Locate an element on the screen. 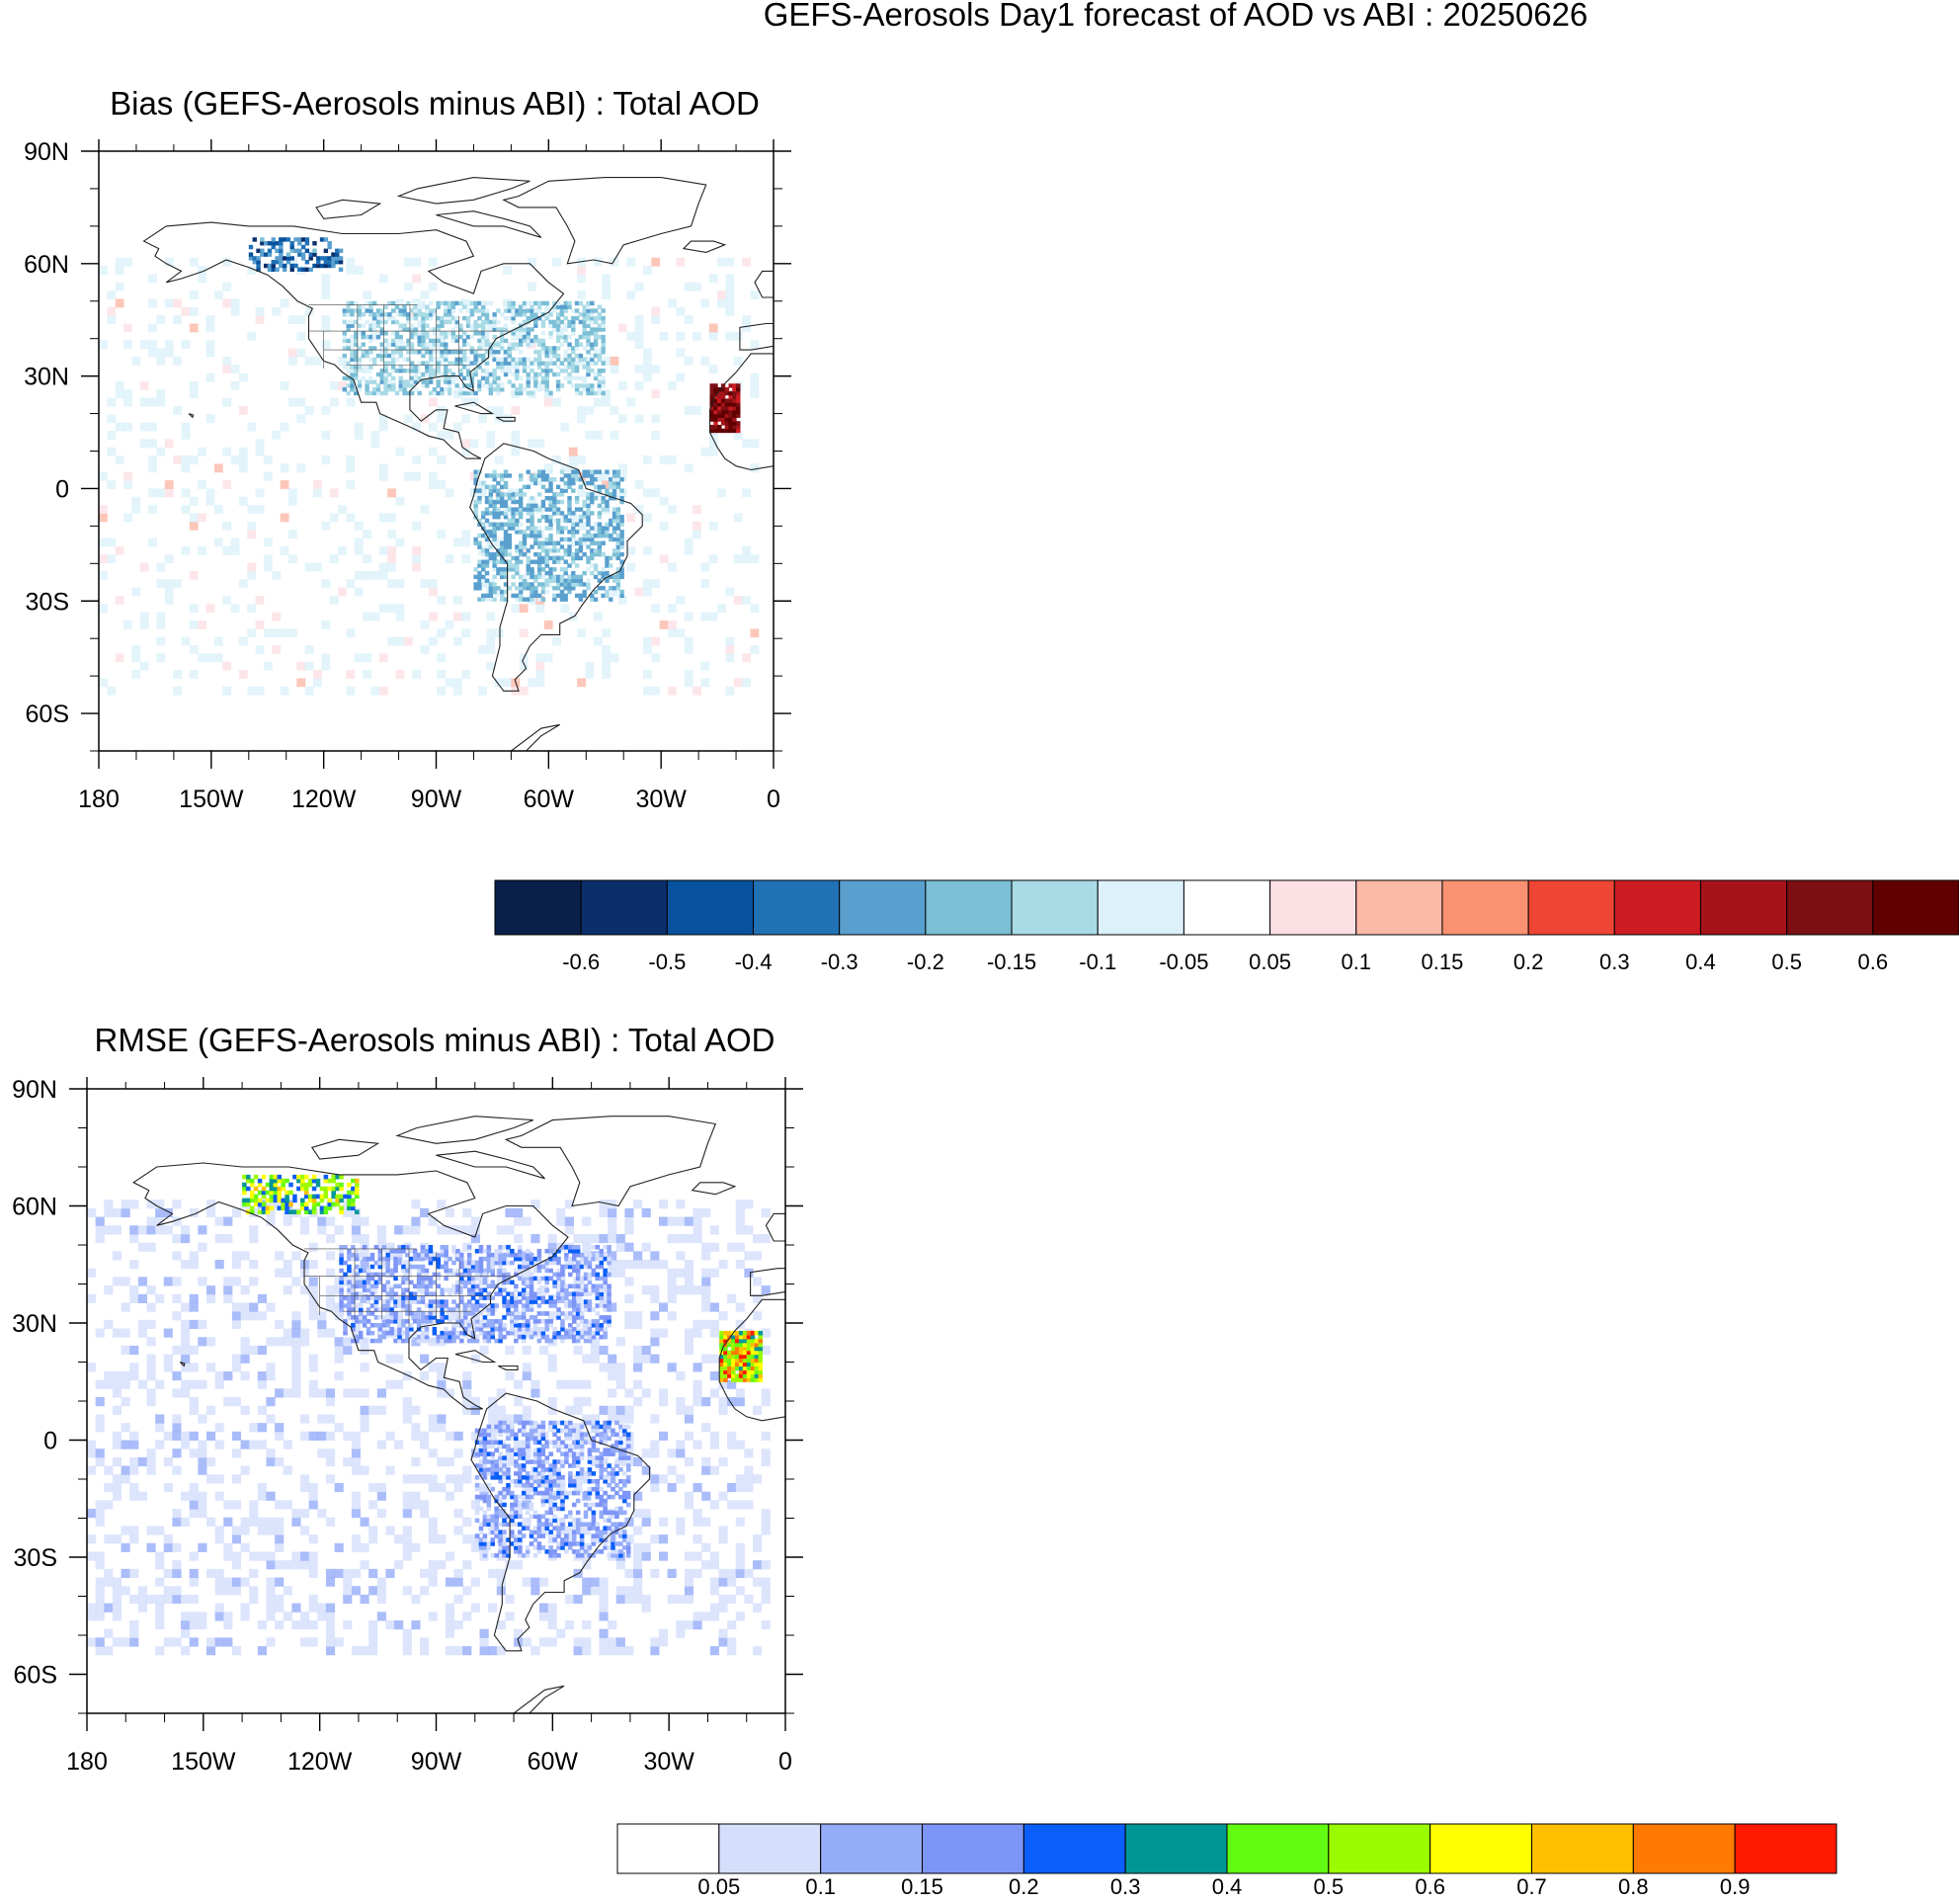  colorbar-label: -0.2 is located at coordinates (926, 962).